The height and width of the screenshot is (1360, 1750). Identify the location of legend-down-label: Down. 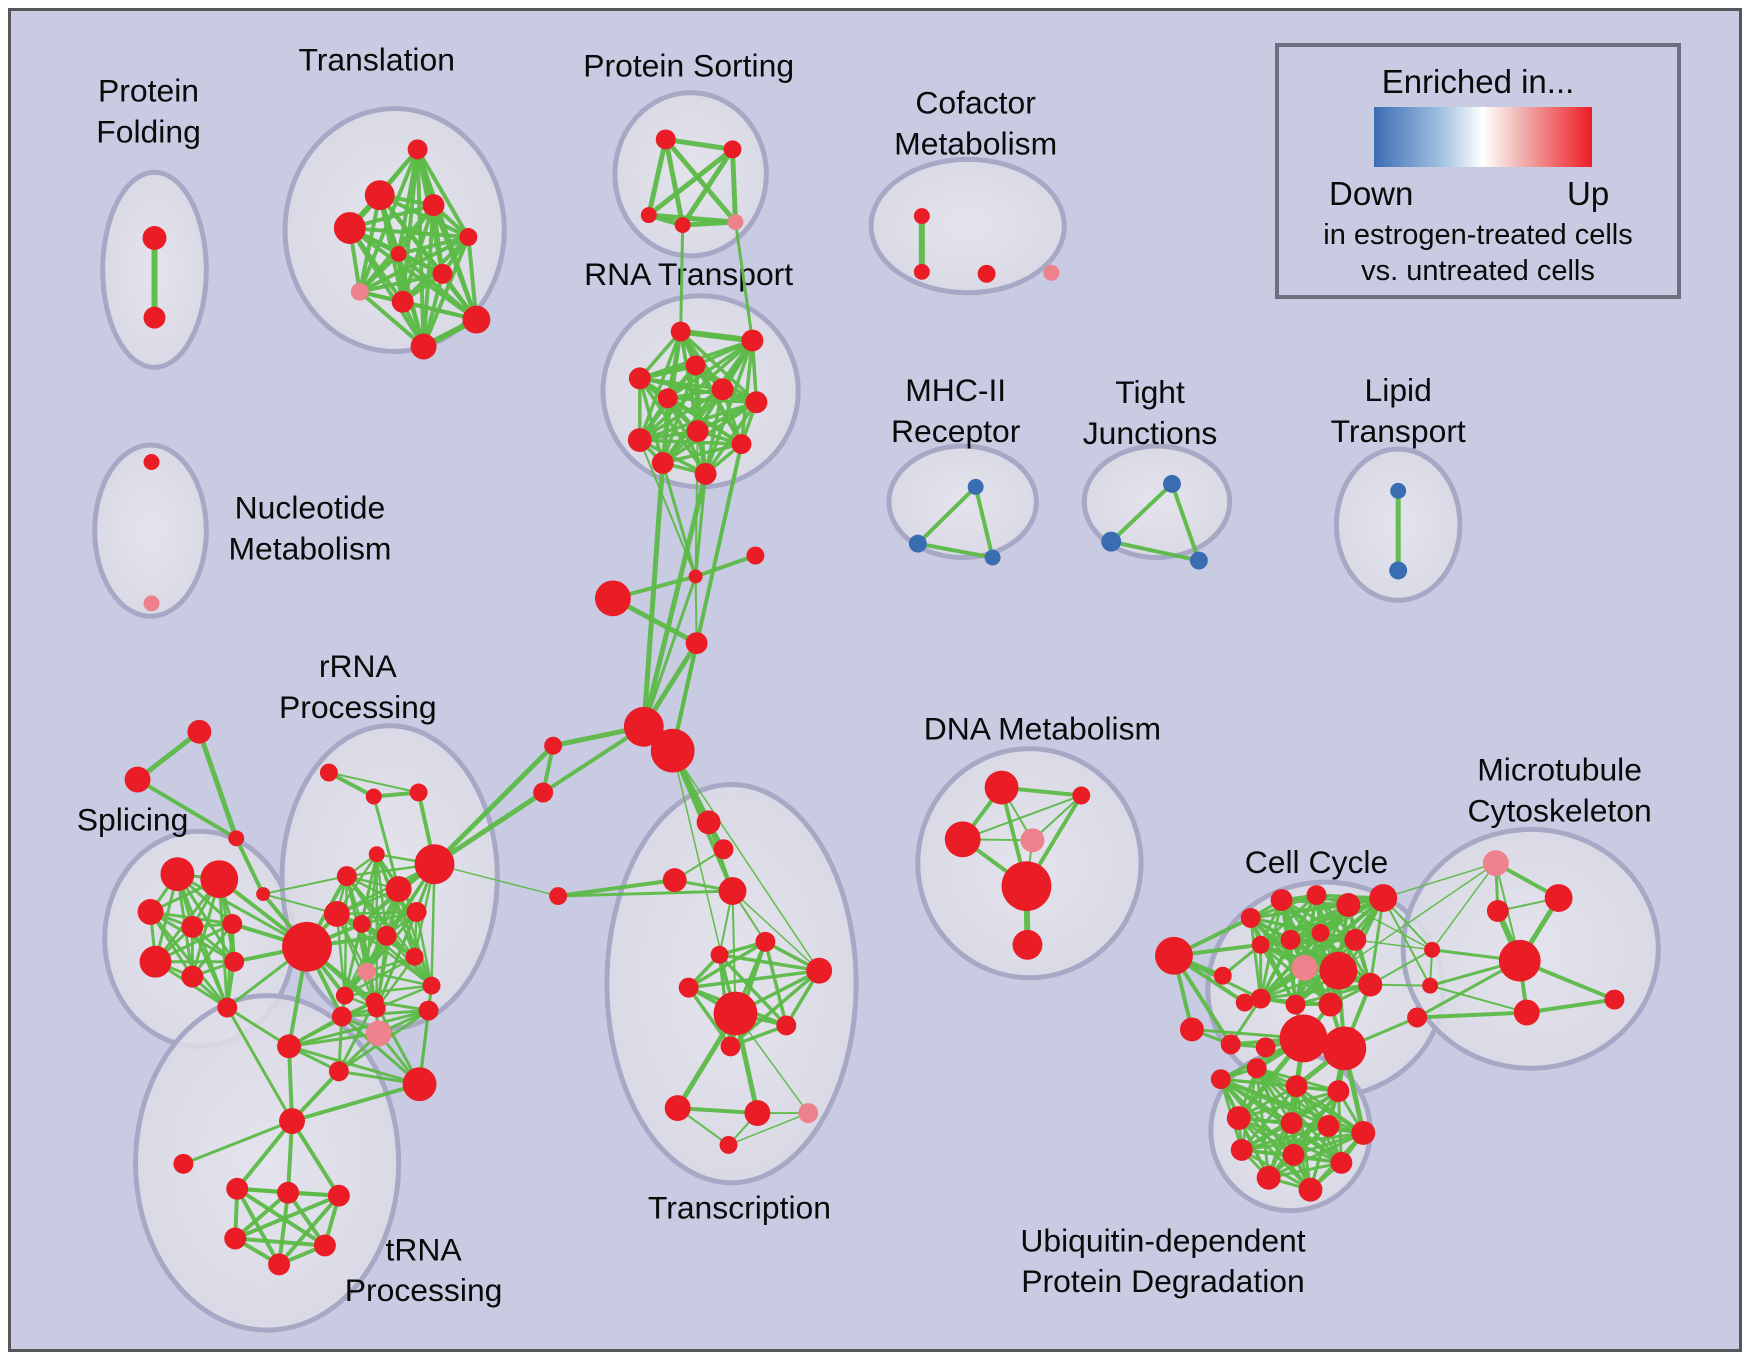
(1371, 193).